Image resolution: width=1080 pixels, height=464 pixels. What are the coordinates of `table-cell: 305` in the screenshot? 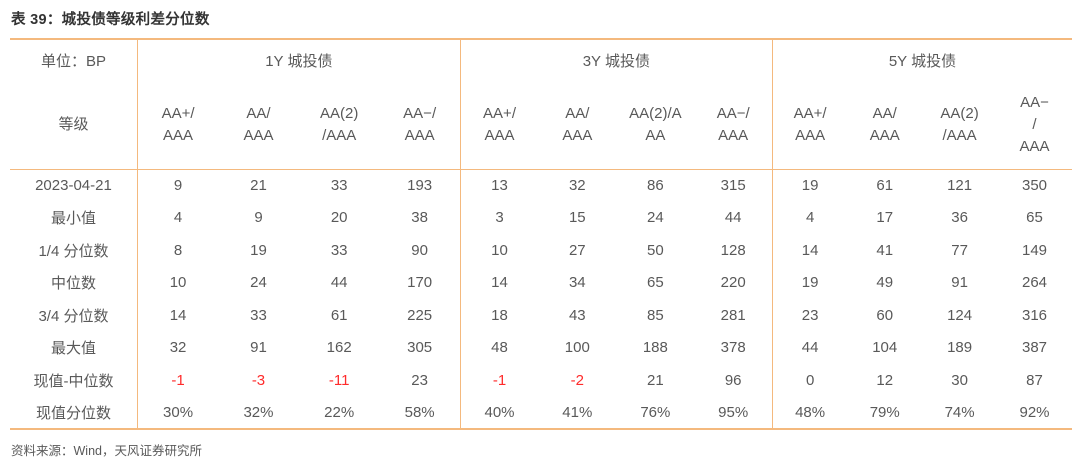 It's located at (420, 347).